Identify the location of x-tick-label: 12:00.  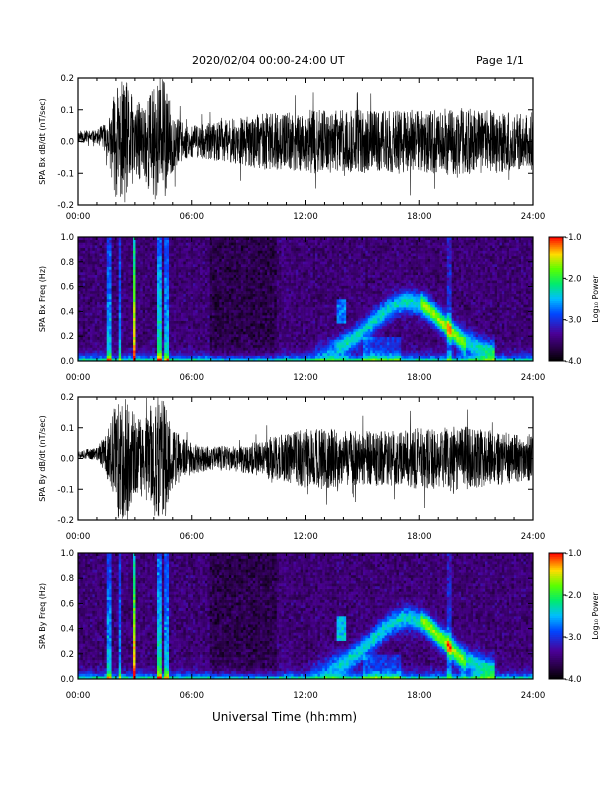
(305, 217).